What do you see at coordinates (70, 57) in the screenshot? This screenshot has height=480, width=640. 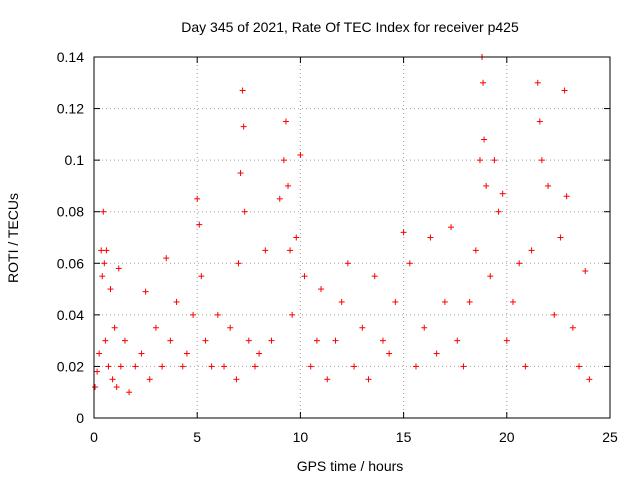 I see `y-tick-label: 0.14` at bounding box center [70, 57].